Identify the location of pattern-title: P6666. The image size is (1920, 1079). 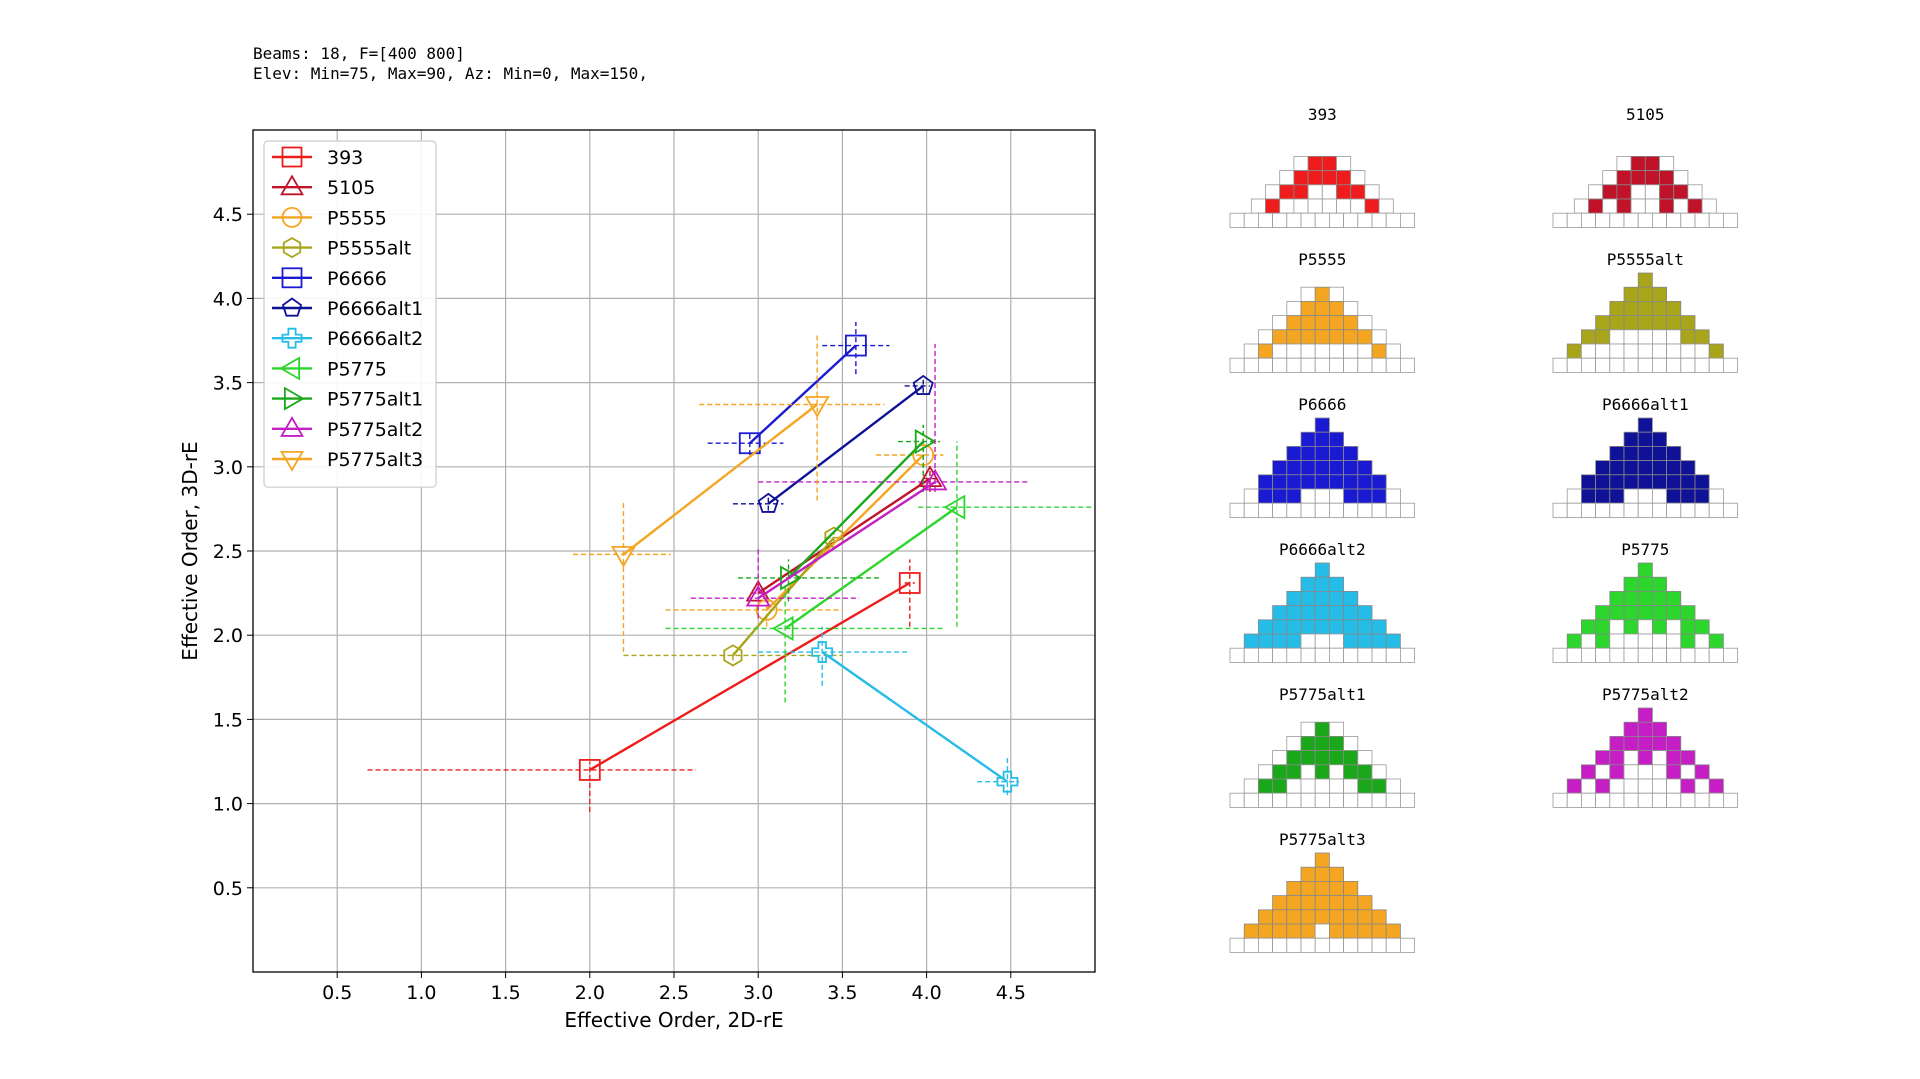
(1322, 404).